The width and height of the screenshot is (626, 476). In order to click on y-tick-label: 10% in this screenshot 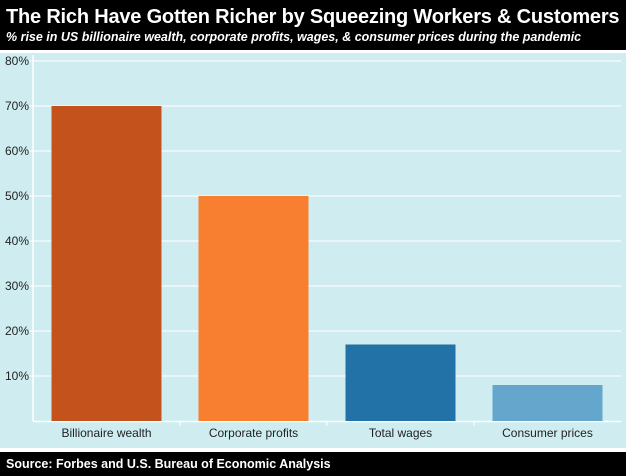, I will do `click(17, 376)`.